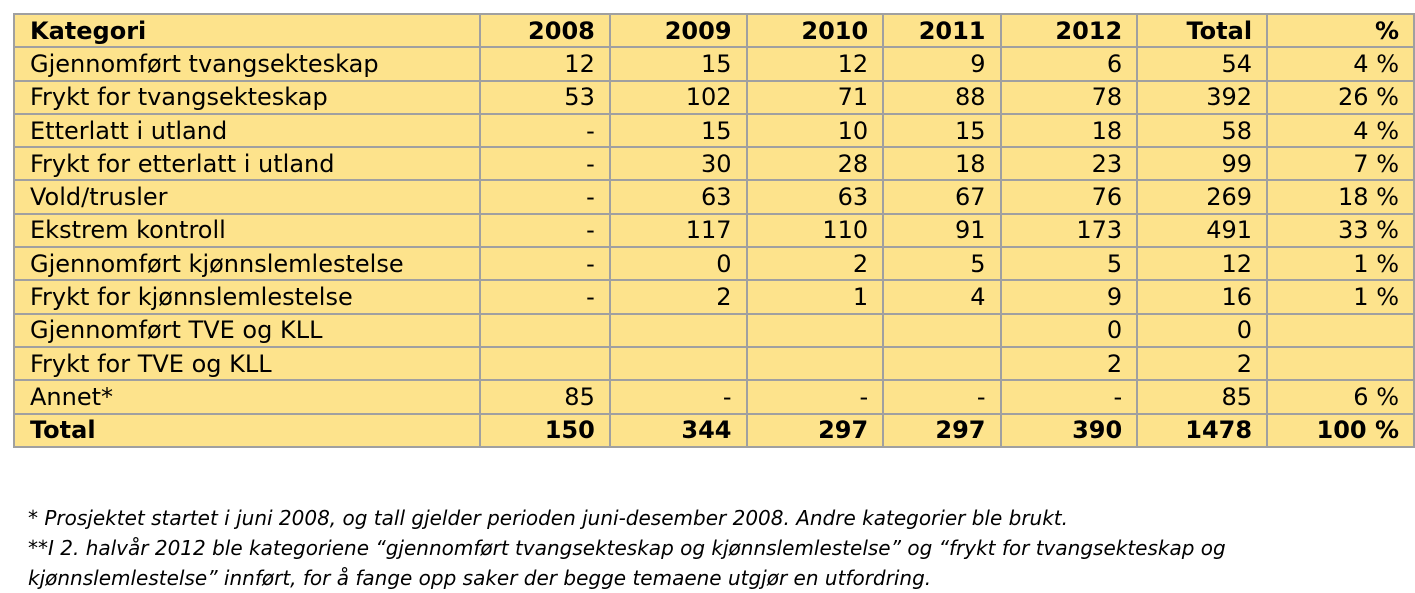 The image size is (1415, 593). Describe the element at coordinates (1069, 430) in the screenshot. I see `value-cell: 390` at that location.